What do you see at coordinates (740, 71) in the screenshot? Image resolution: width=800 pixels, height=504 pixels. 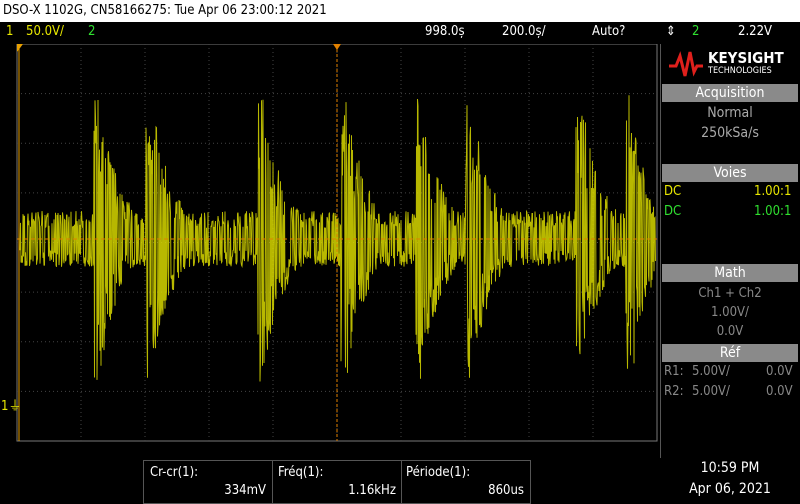 I see `brand-sub: TECHNOLOGIES` at bounding box center [740, 71].